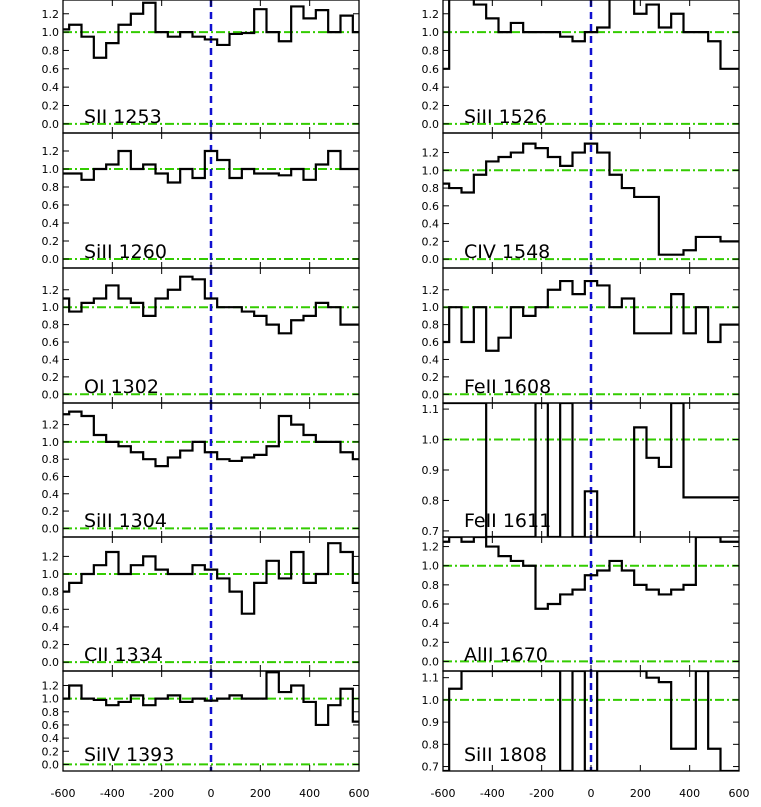 This screenshot has width=761, height=807. What do you see at coordinates (201, 335) in the screenshot?
I see `panel-2: 0.0 0.2 0.4 0.6 0.8 1.0 1.2 OI 1302` at bounding box center [201, 335].